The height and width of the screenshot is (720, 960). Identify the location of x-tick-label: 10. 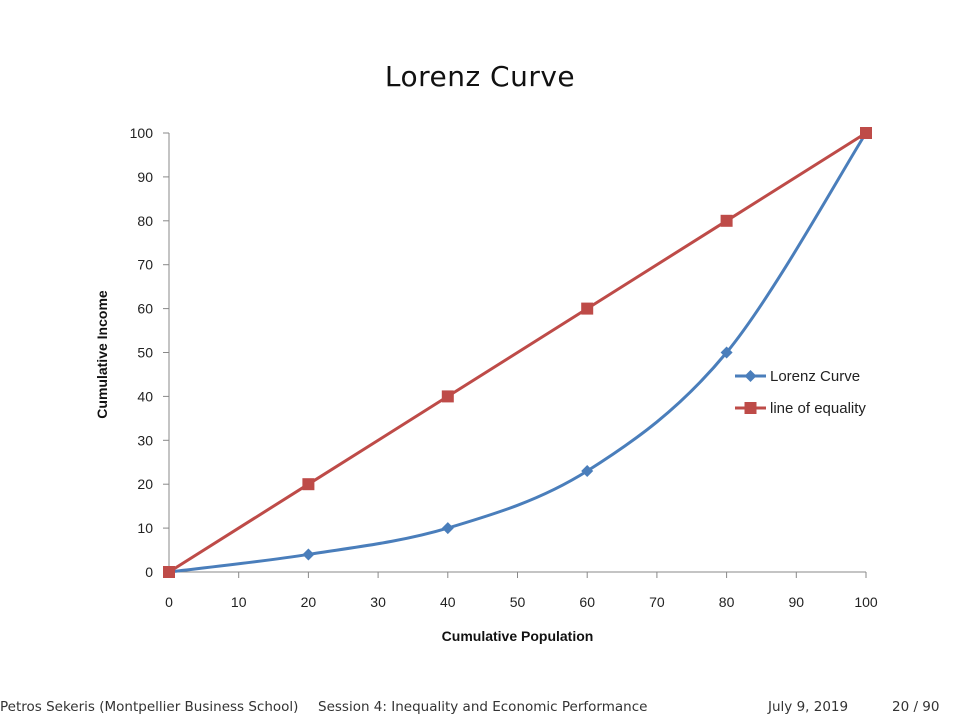
(239, 602).